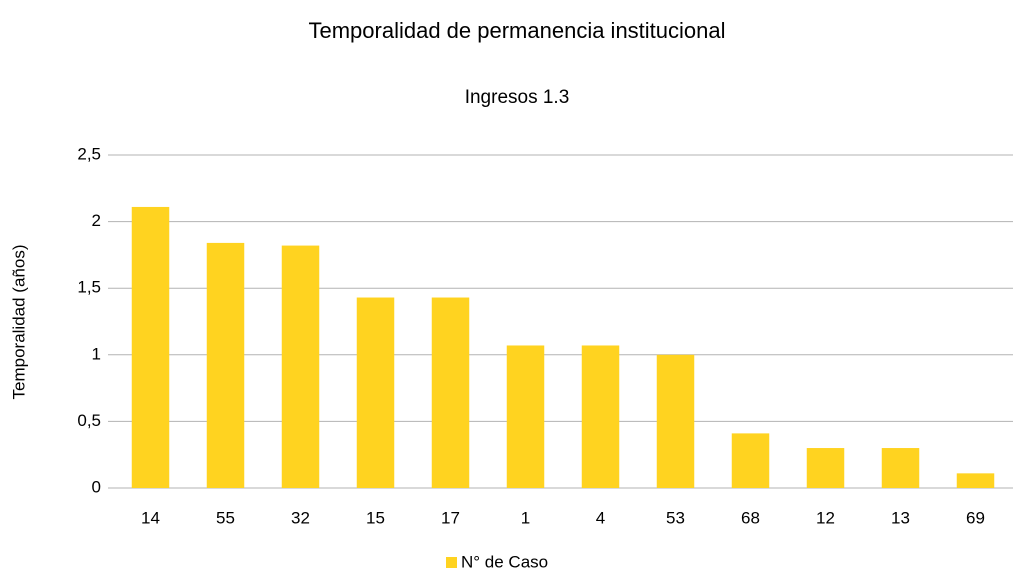  What do you see at coordinates (150, 517) in the screenshot?
I see `x-tick-label: 14` at bounding box center [150, 517].